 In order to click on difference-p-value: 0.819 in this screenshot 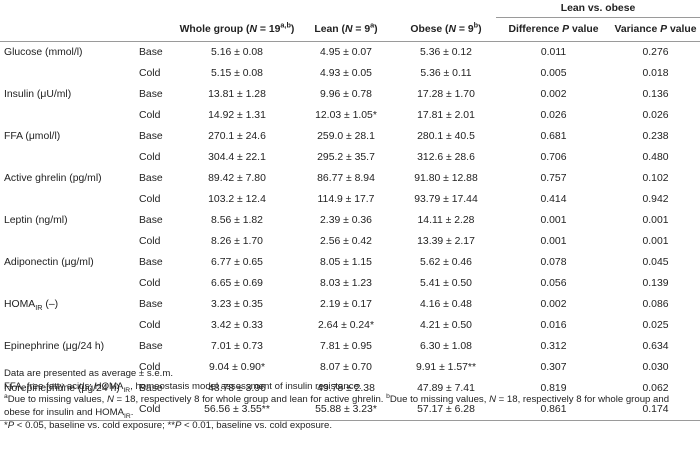, I will do `click(553, 388)`.